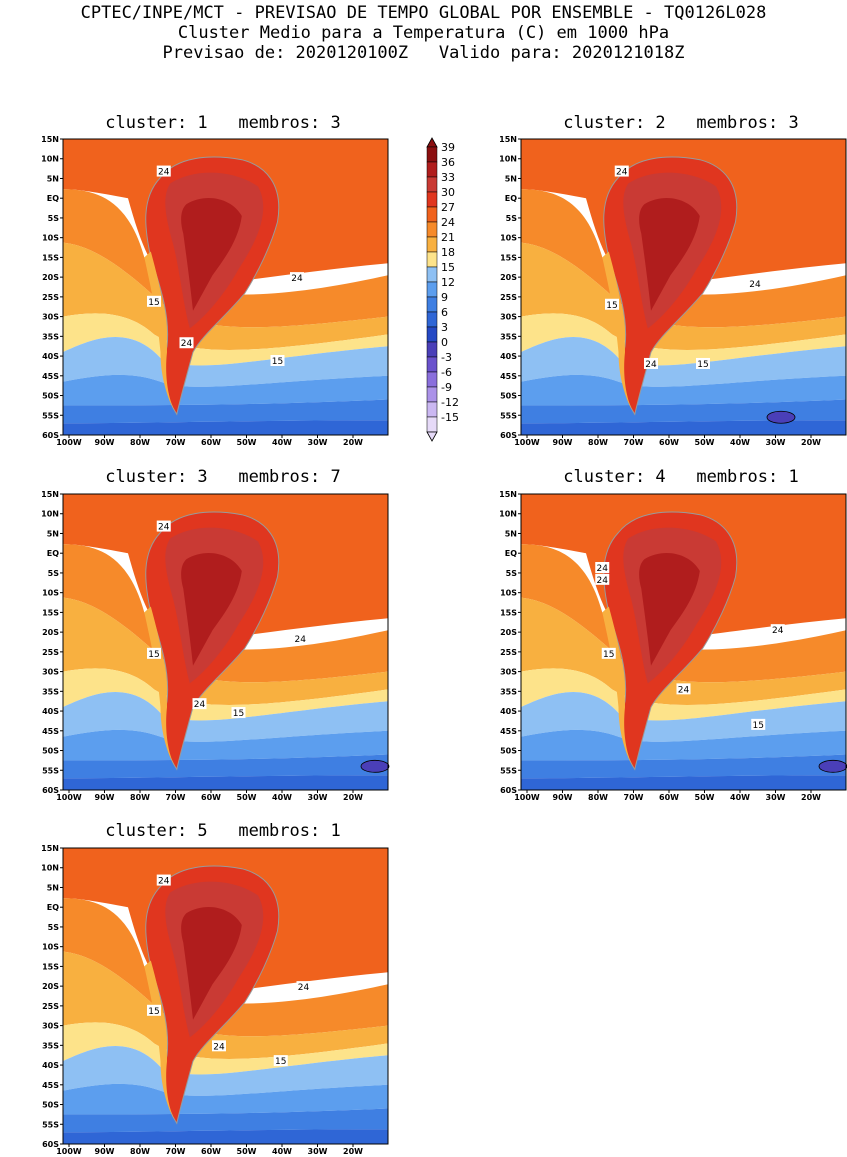  What do you see at coordinates (448, 222) in the screenshot?
I see `colorbar-label: 24` at bounding box center [448, 222].